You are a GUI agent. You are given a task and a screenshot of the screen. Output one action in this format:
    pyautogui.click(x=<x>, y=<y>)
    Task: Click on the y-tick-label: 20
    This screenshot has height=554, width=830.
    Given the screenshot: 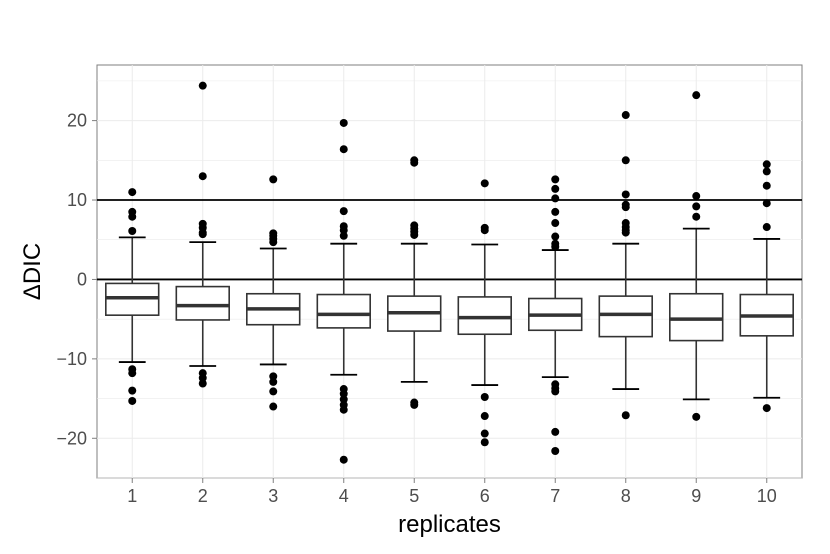 What is the action you would take?
    pyautogui.click(x=77, y=121)
    